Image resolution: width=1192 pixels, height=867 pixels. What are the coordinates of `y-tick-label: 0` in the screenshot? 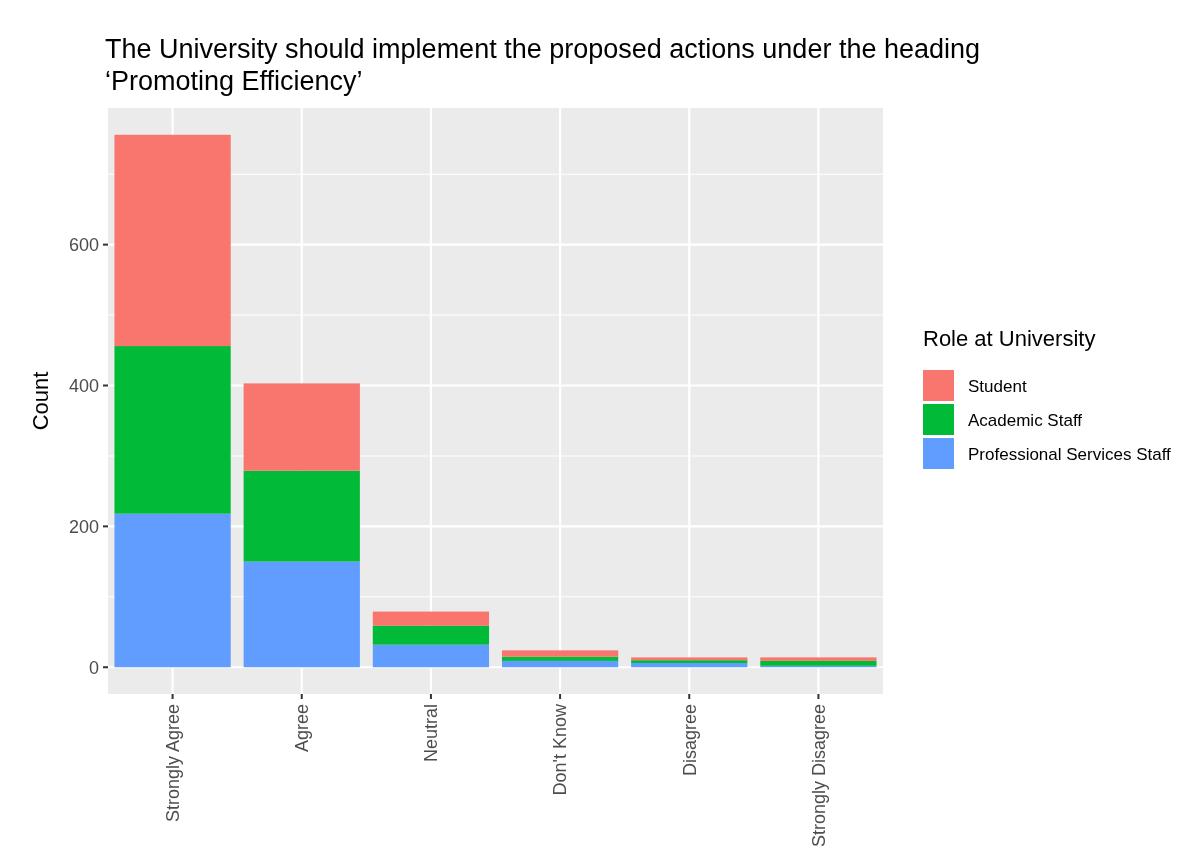 It's located at (93, 667).